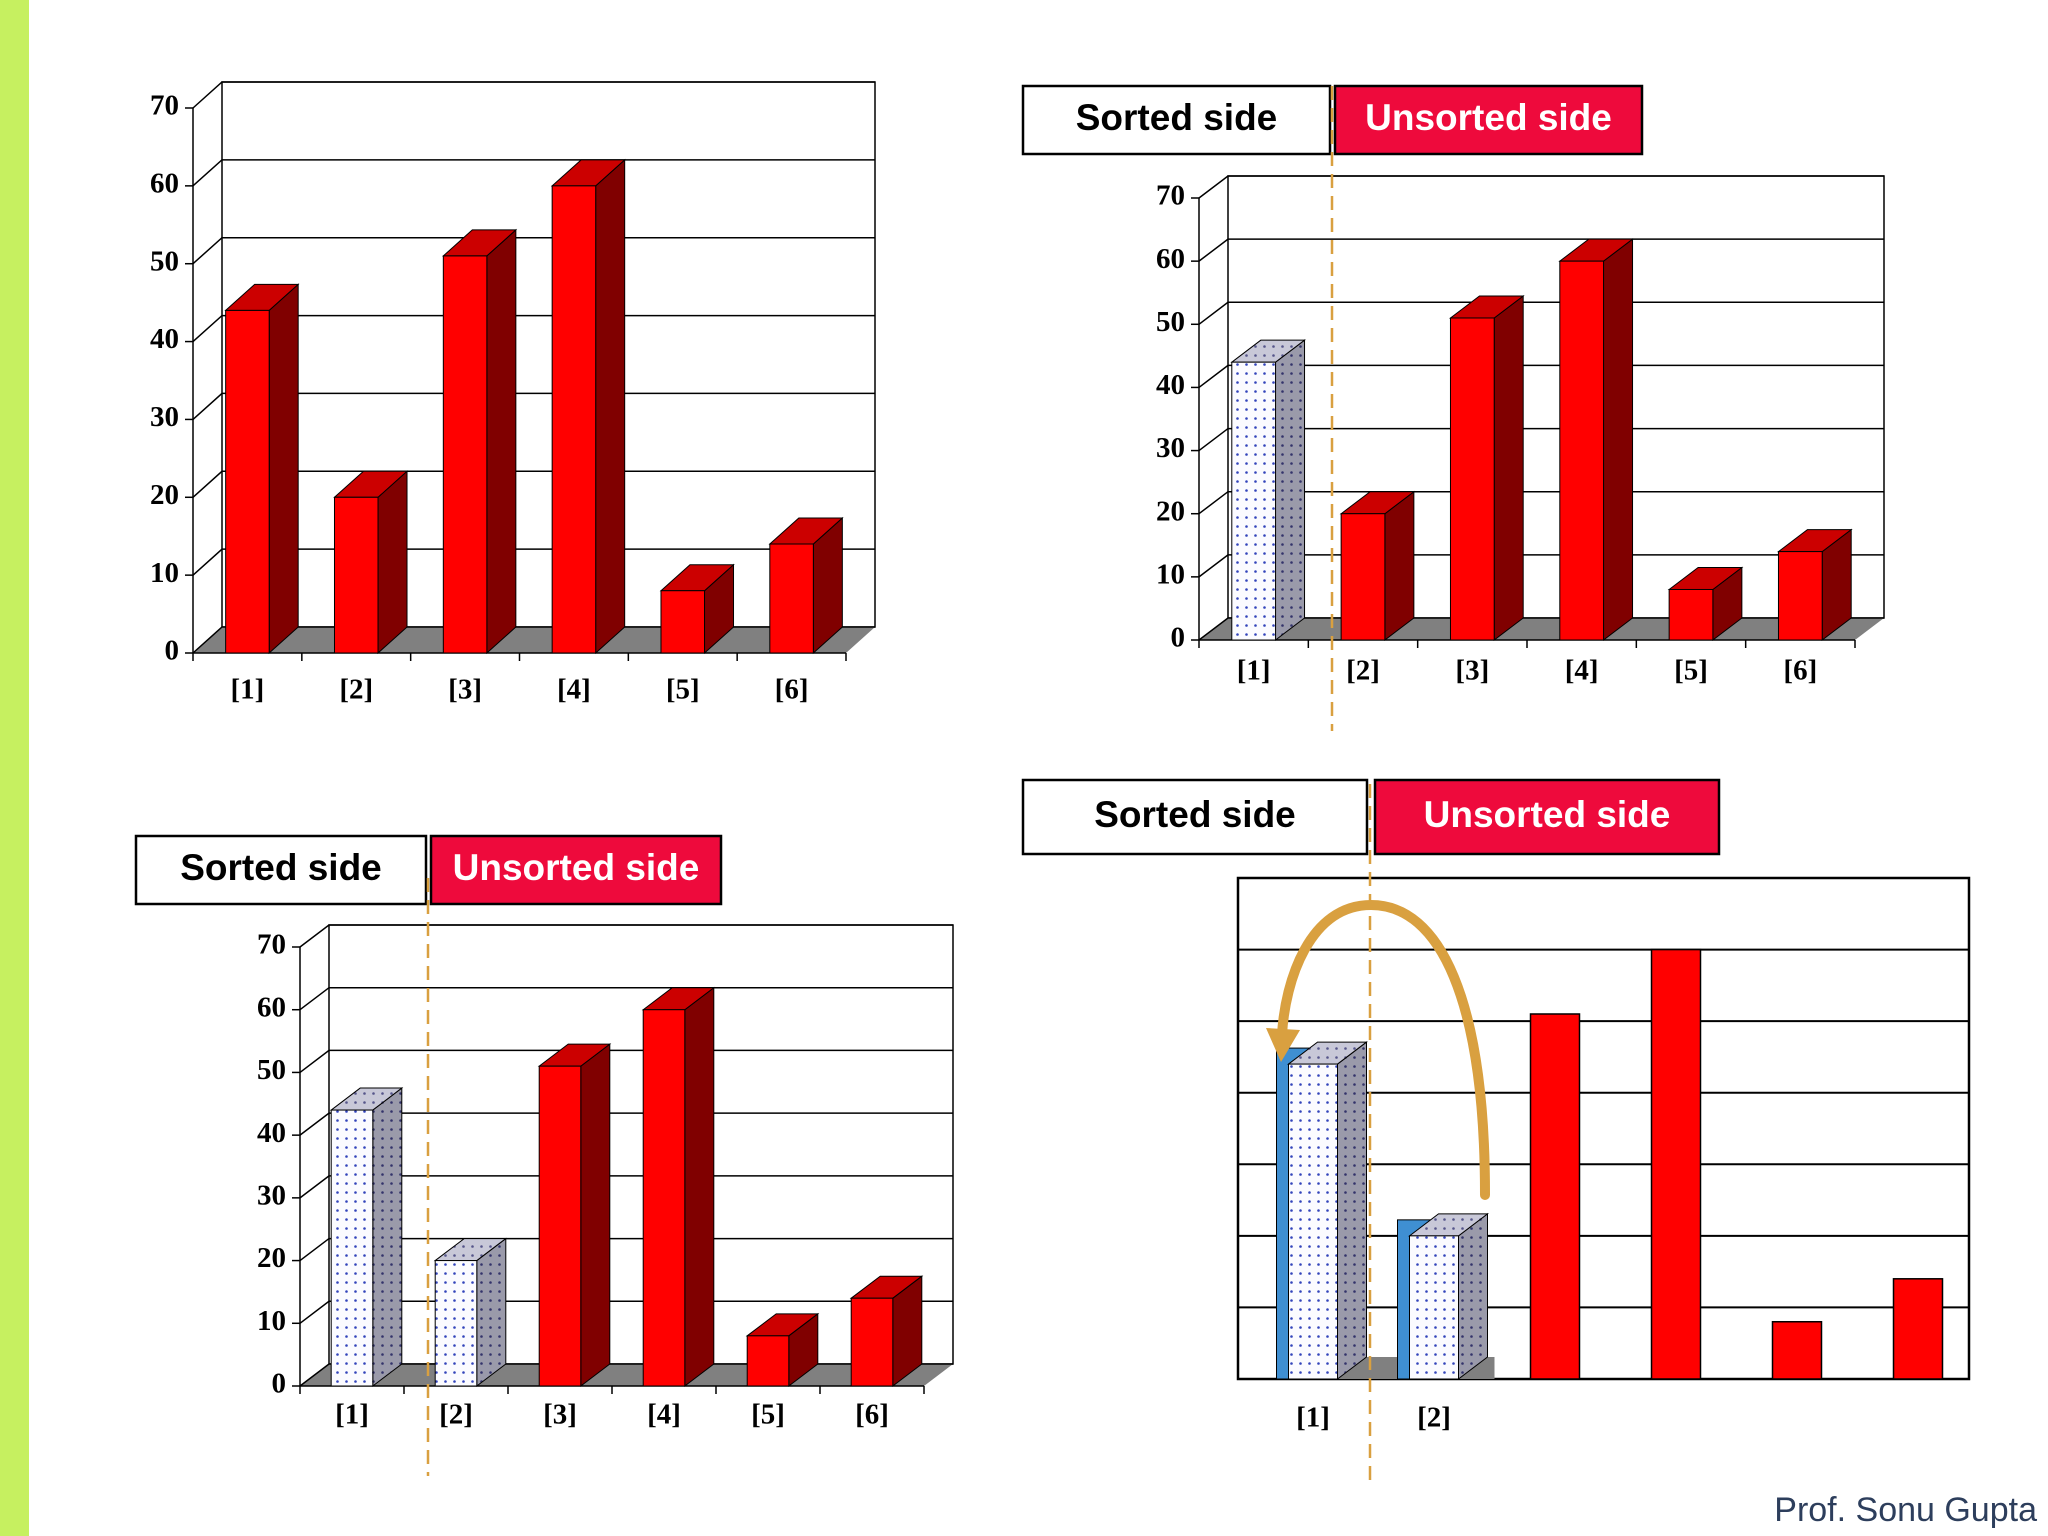 The width and height of the screenshot is (2048, 1536). What do you see at coordinates (1383, 1049) in the screenshot?
I see `swap-arrow` at bounding box center [1383, 1049].